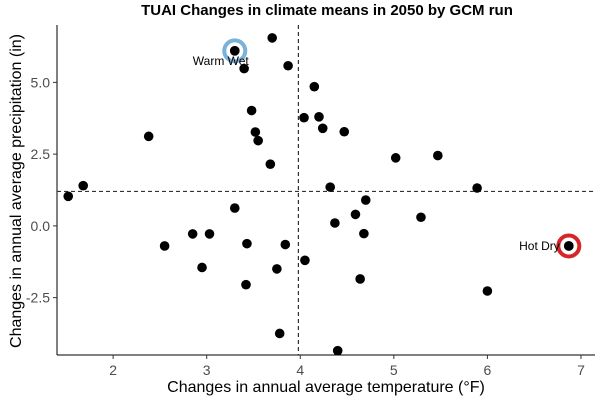 The image size is (600, 400). I want to click on y-tick-label: 5.0, so click(41, 82).